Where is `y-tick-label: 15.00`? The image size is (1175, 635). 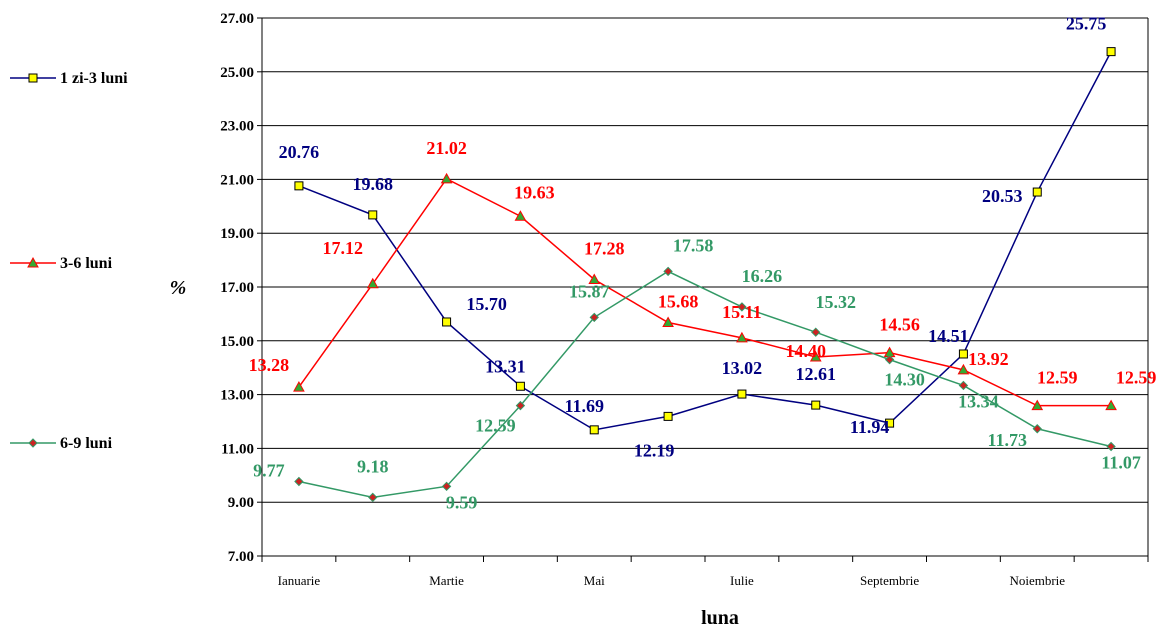 y-tick-label: 15.00 is located at coordinates (237, 342).